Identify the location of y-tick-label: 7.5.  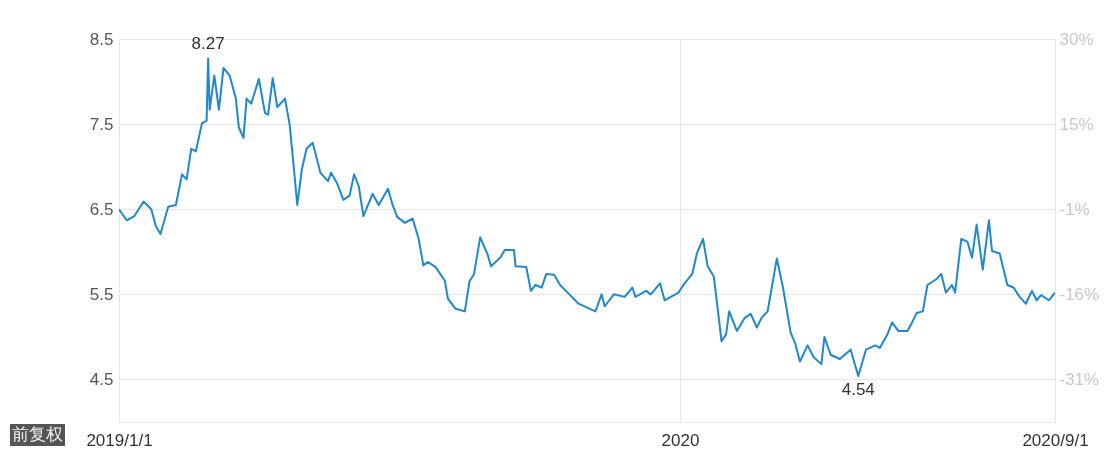
(101, 124).